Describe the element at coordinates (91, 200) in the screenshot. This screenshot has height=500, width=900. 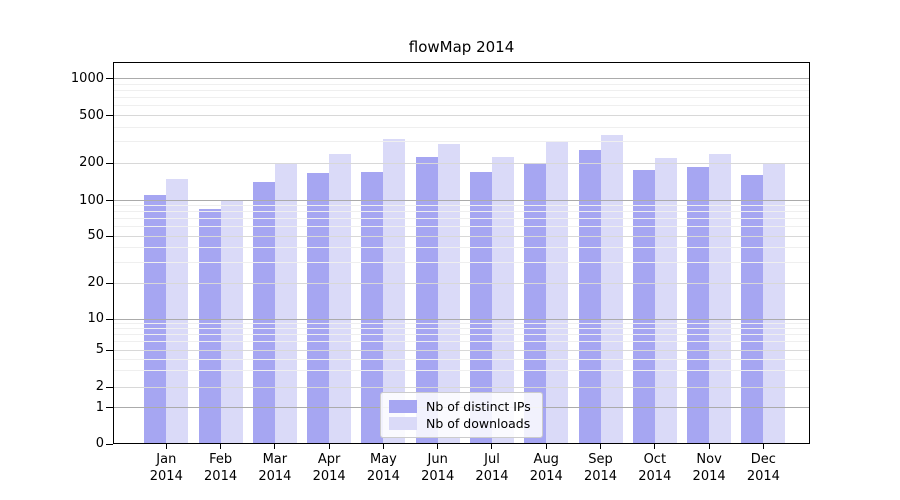
I see `y-tick-label-100: 100` at that location.